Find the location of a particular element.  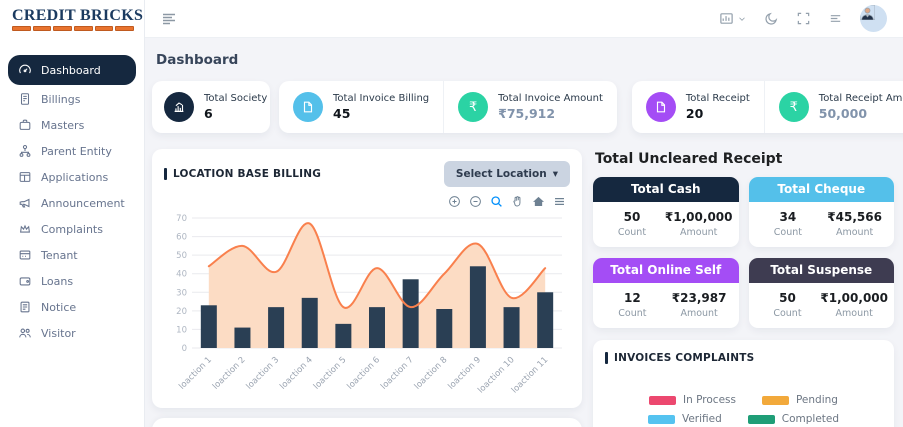

sidebar-item-billings: Billings is located at coordinates (72, 99).